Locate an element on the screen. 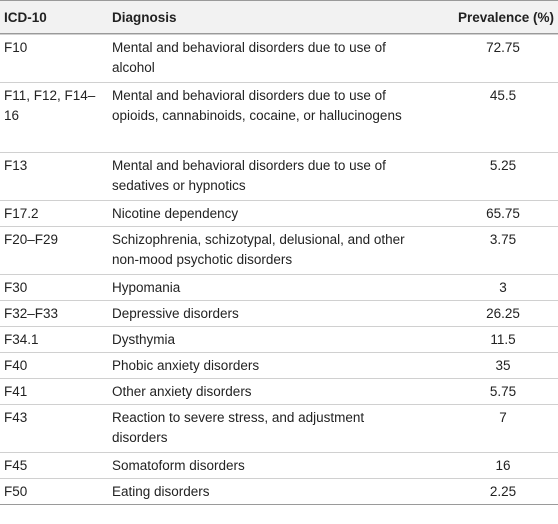  icd-code: F41 is located at coordinates (16, 391).